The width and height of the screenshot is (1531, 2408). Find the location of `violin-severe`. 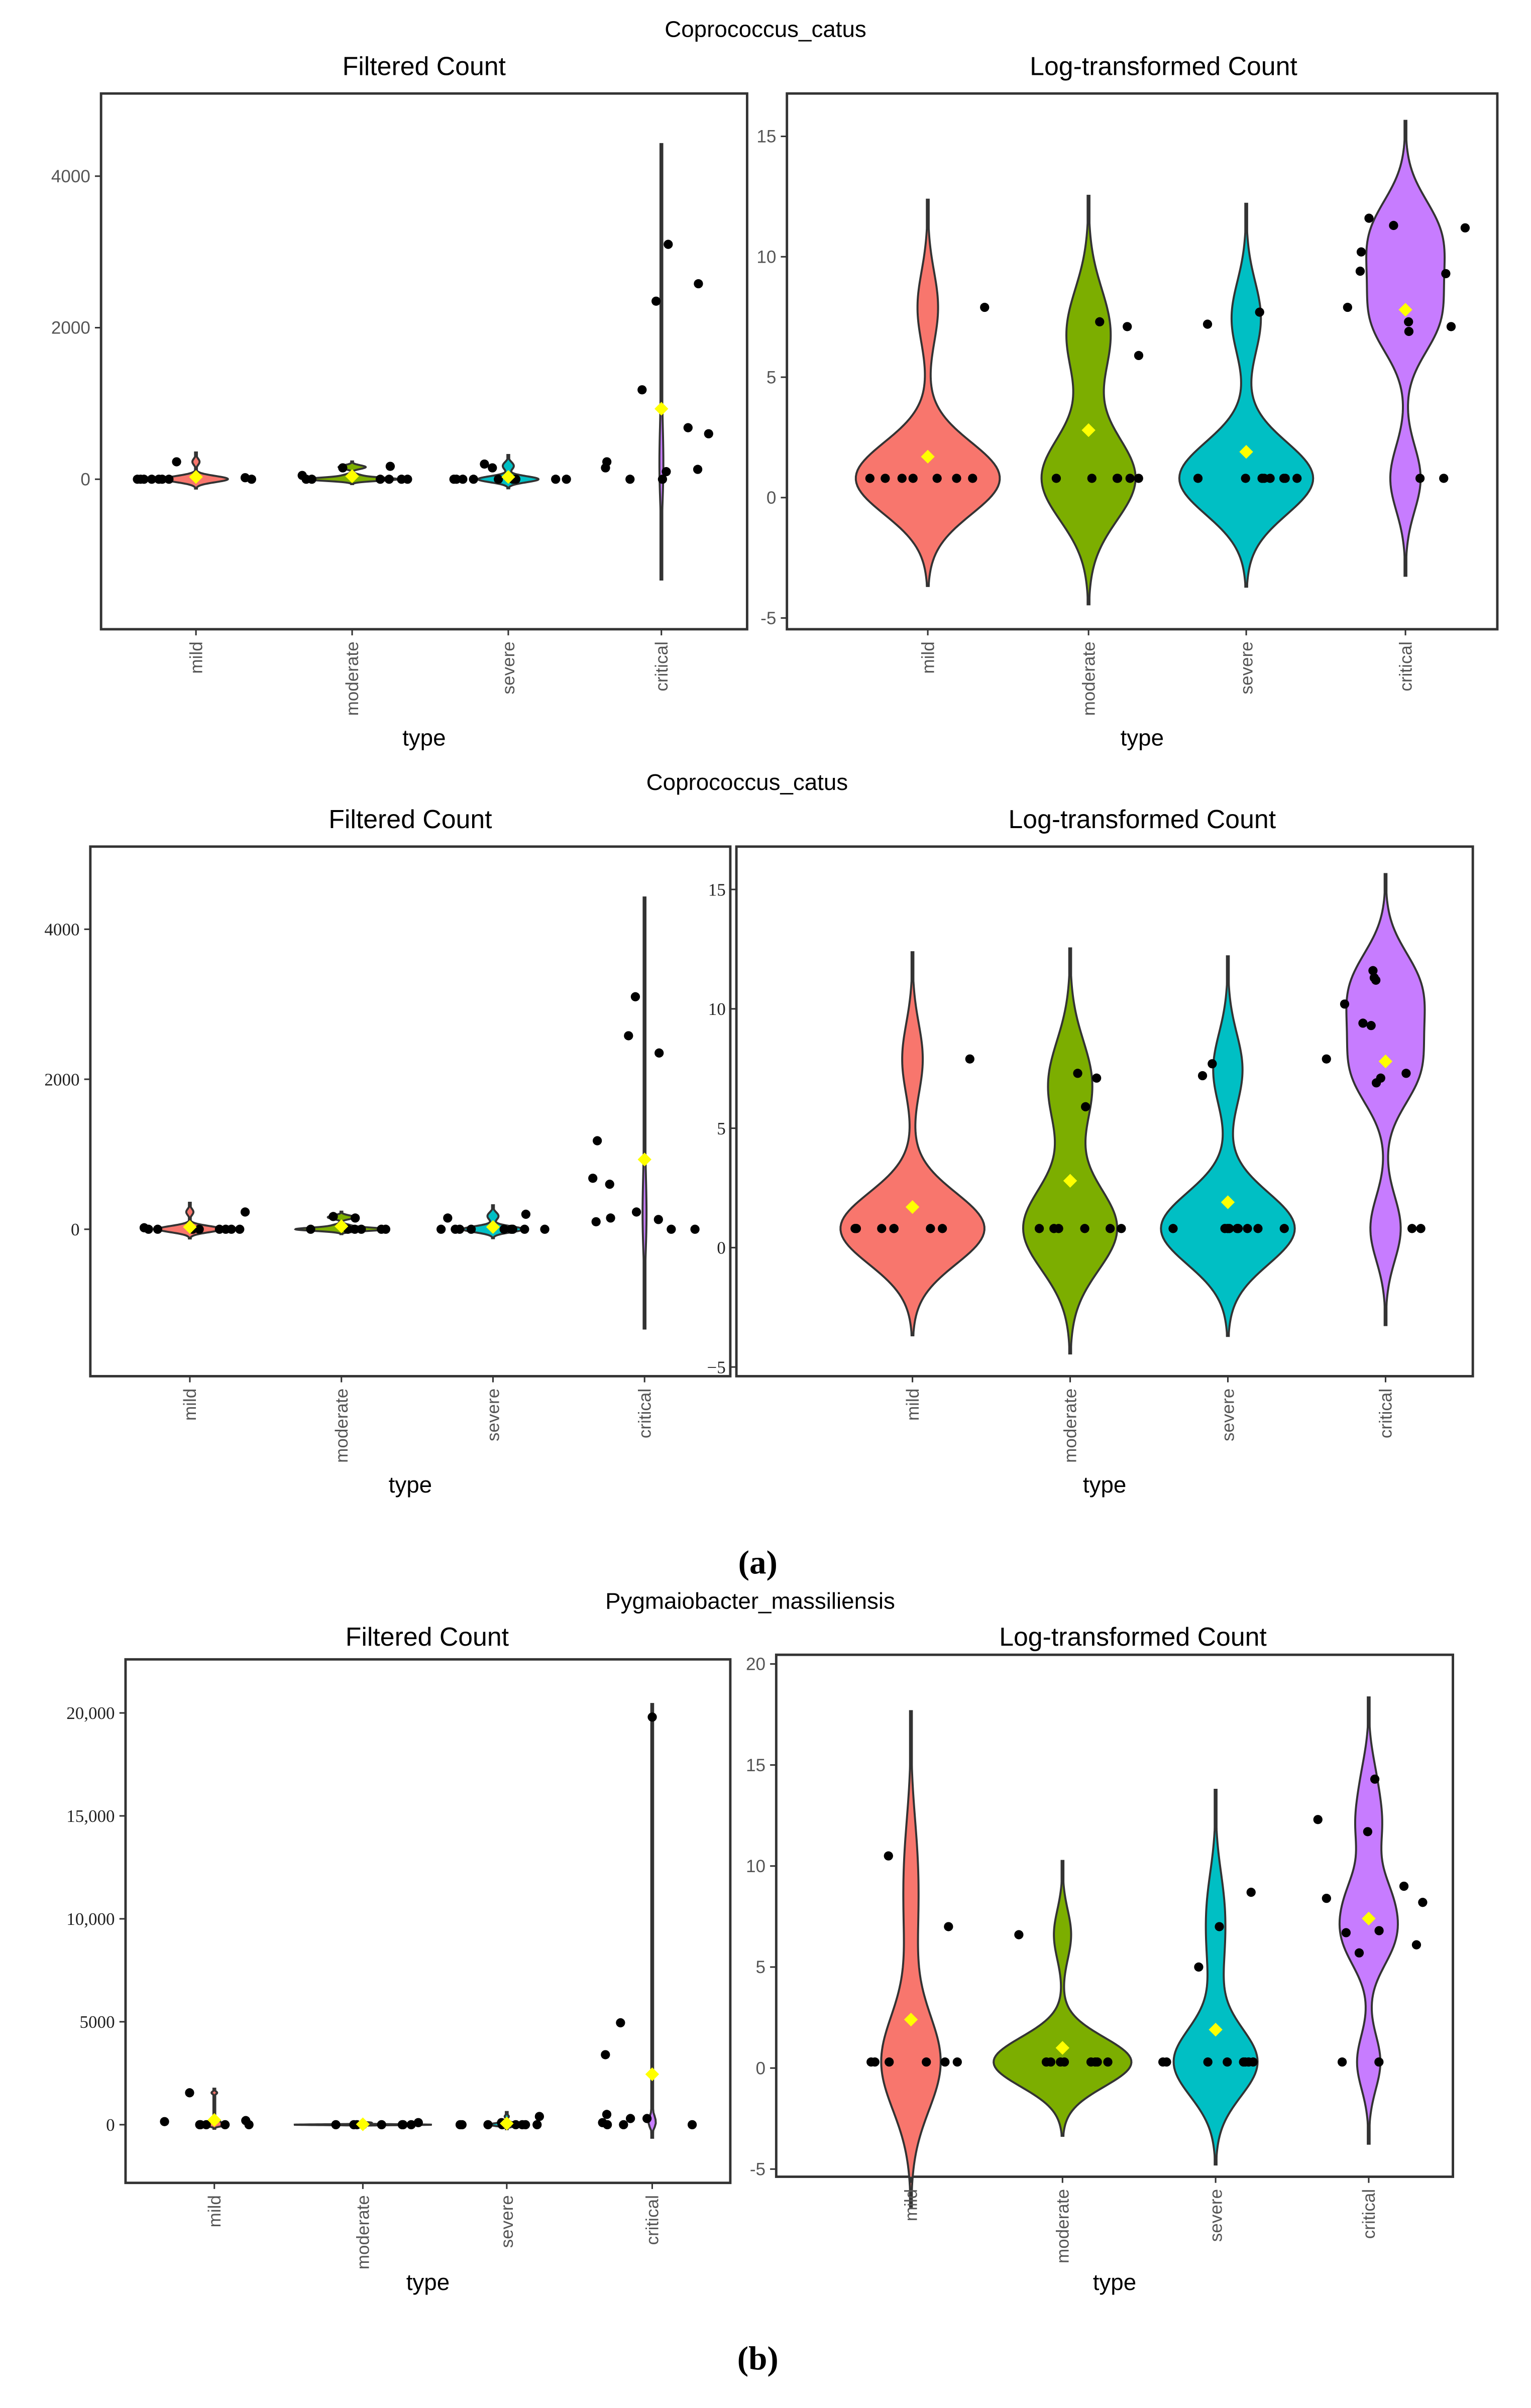

violin-severe is located at coordinates (1228, 1146).